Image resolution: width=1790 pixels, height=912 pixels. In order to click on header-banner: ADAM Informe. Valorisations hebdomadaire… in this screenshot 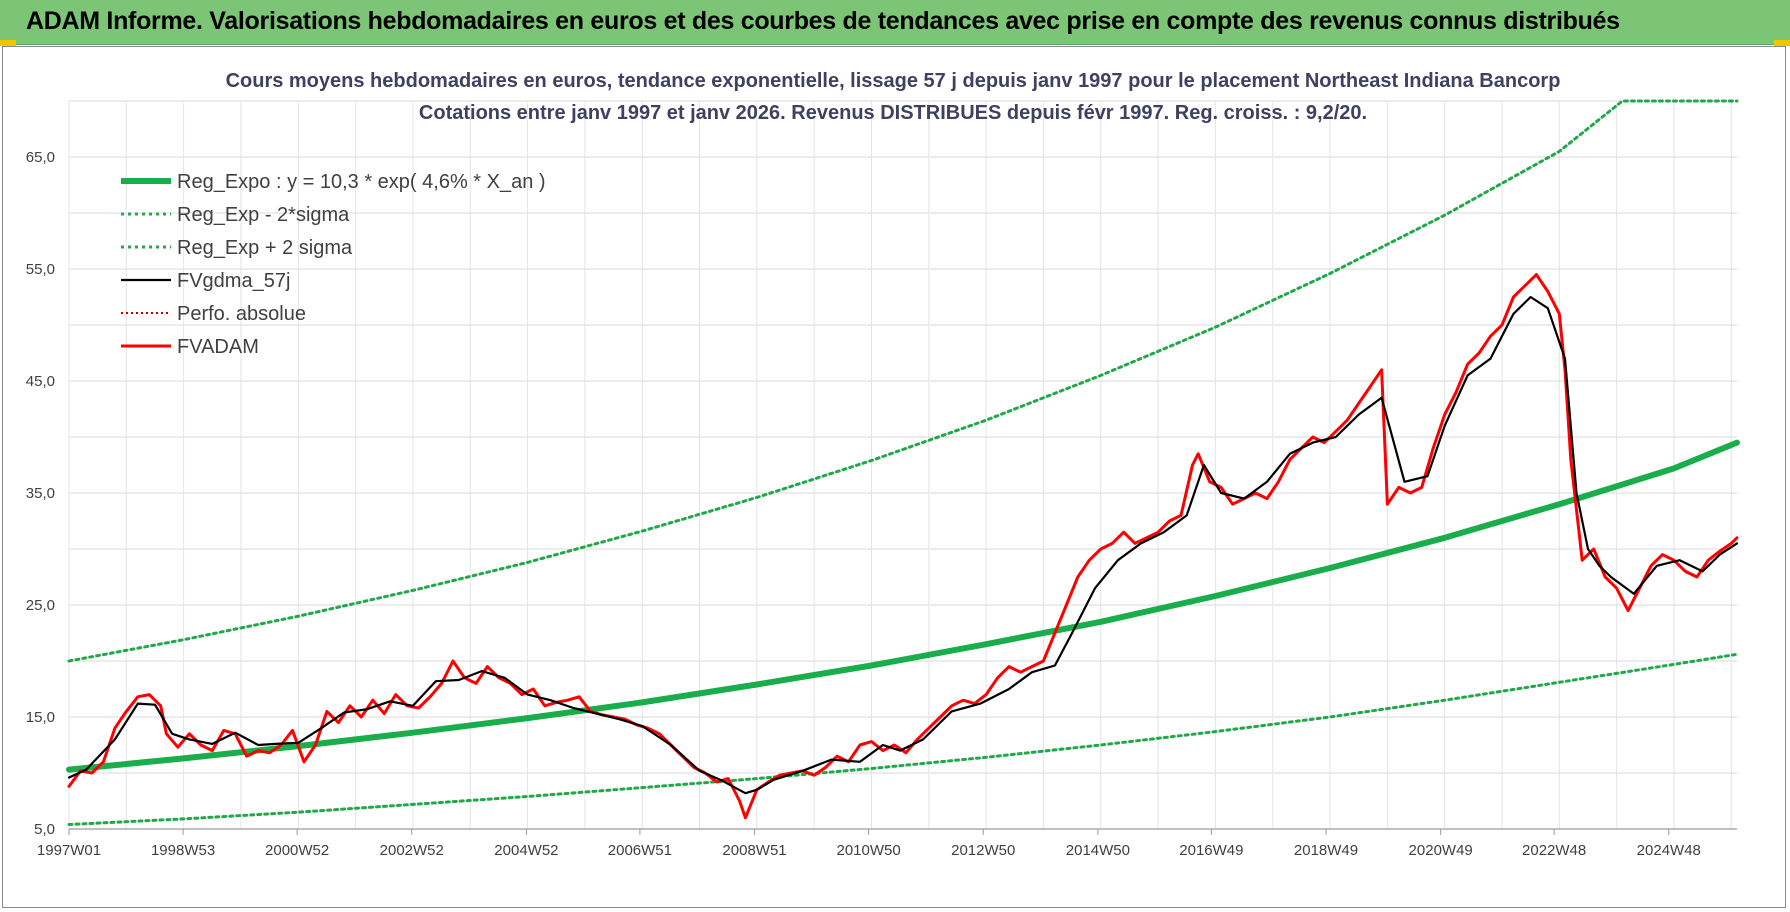, I will do `click(895, 22)`.